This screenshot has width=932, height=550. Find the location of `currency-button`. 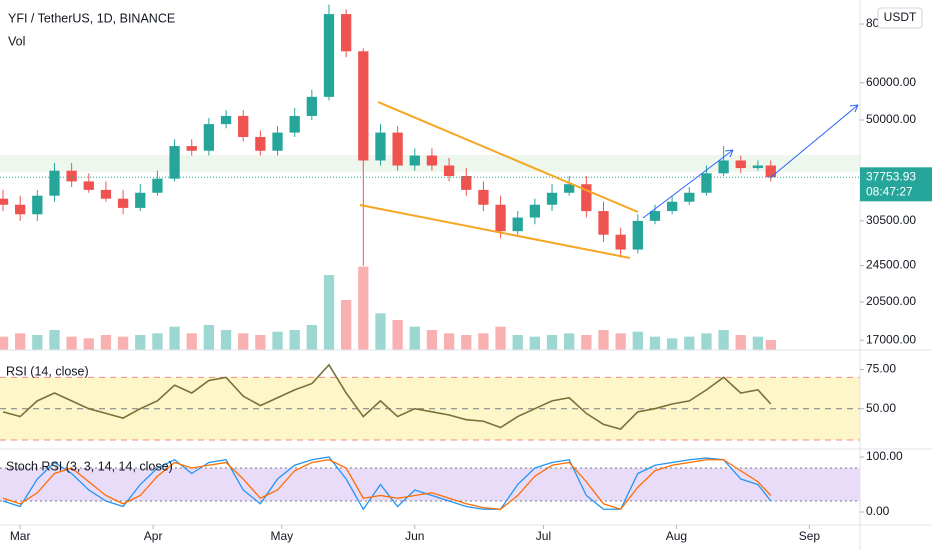

currency-button is located at coordinates (900, 18).